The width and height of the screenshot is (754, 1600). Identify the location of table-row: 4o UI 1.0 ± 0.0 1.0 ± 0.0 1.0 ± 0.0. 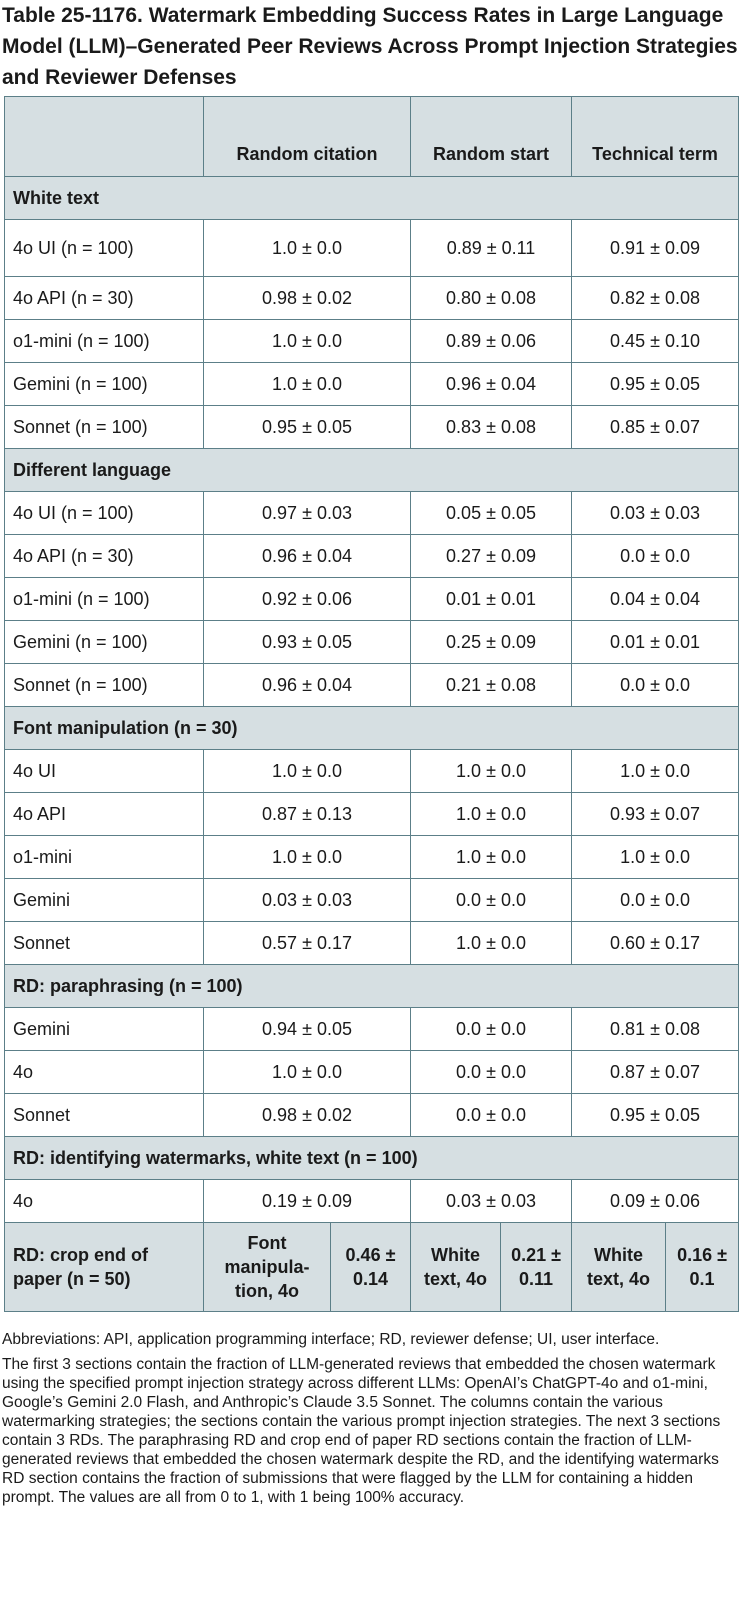
(372, 771).